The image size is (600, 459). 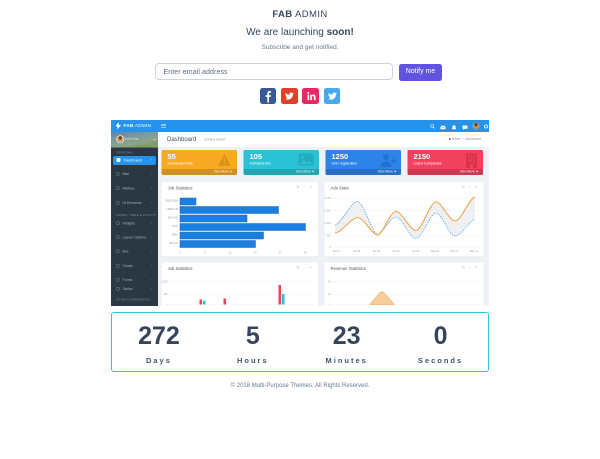 I want to click on svg-text: 24, so click(x=255, y=253).